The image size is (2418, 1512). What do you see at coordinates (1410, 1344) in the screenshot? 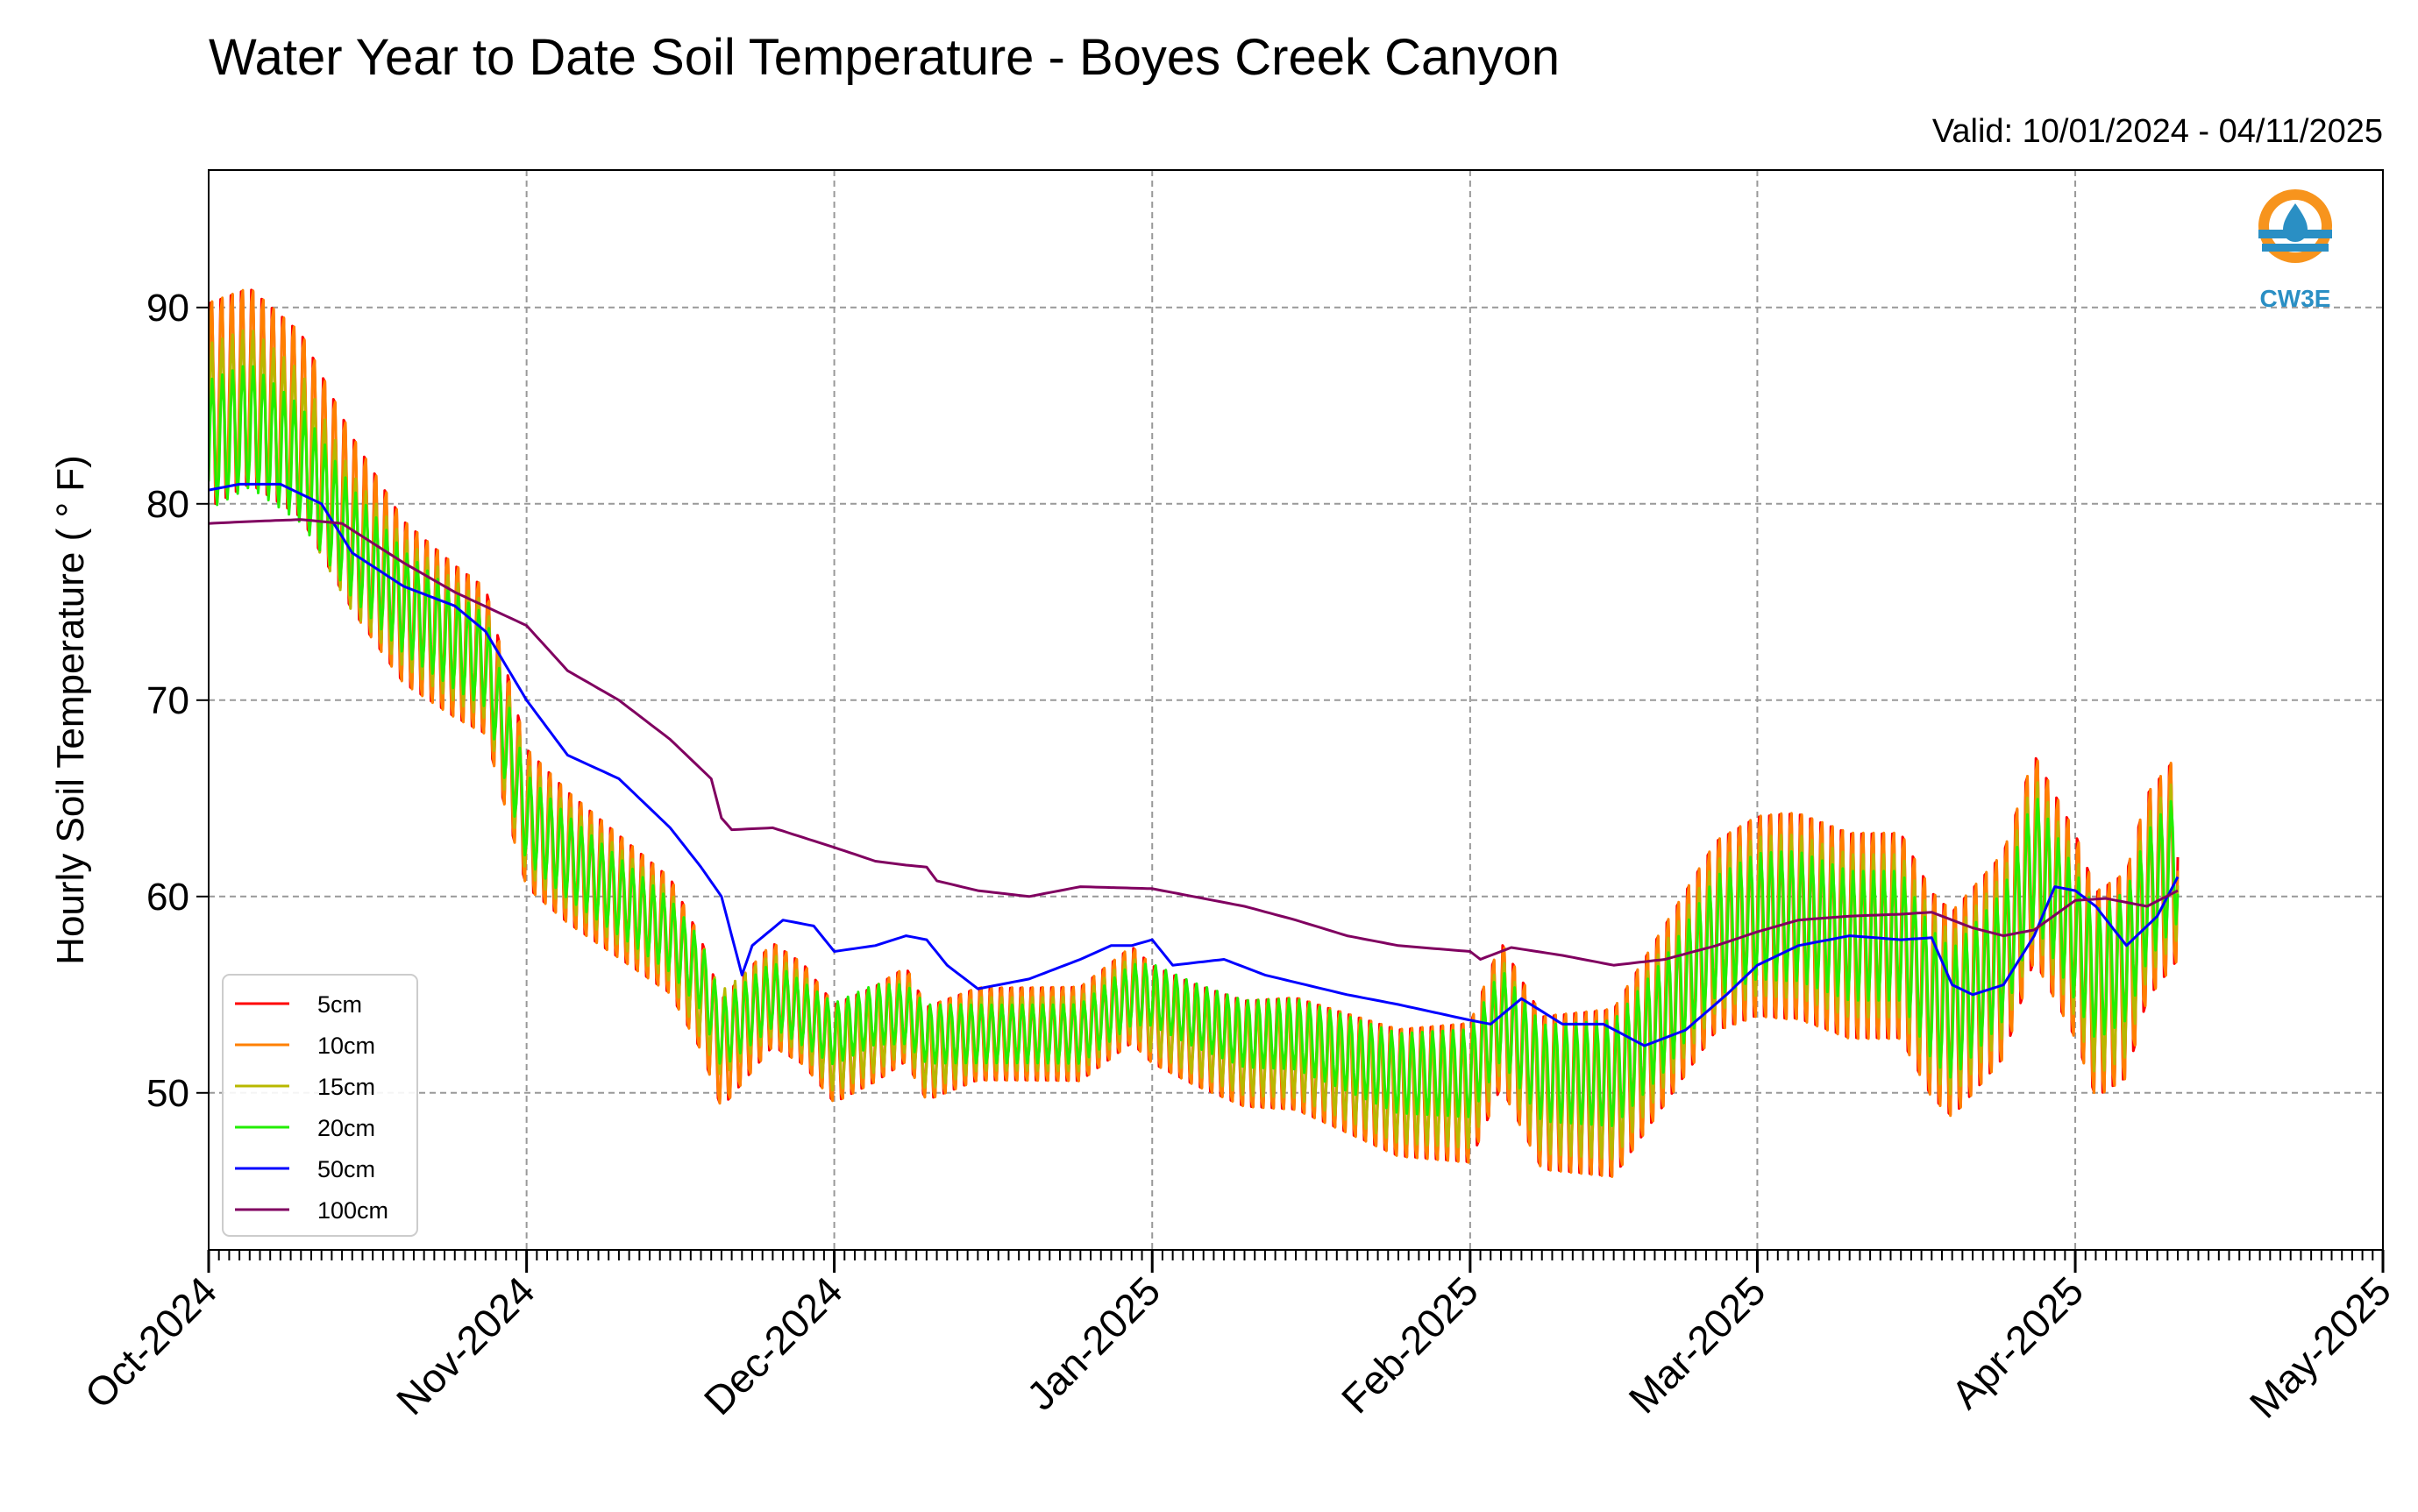
I see `x-tick-label: Feb-2025` at bounding box center [1410, 1344].